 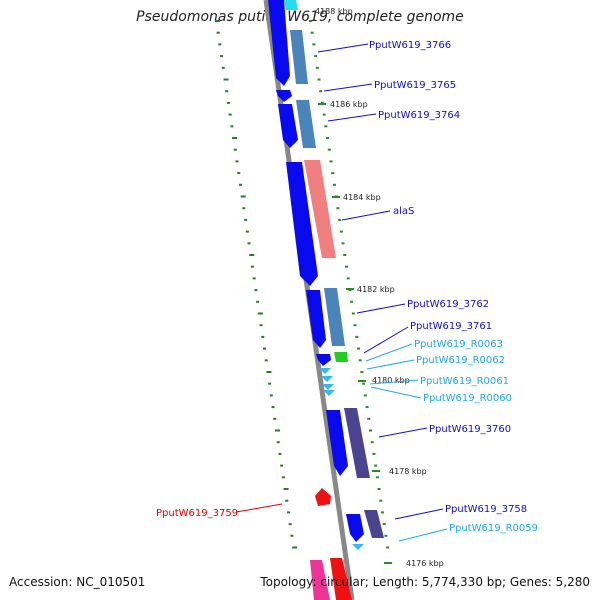 What do you see at coordinates (256, 284) in the screenshot?
I see `inner-scale-ticks` at bounding box center [256, 284].